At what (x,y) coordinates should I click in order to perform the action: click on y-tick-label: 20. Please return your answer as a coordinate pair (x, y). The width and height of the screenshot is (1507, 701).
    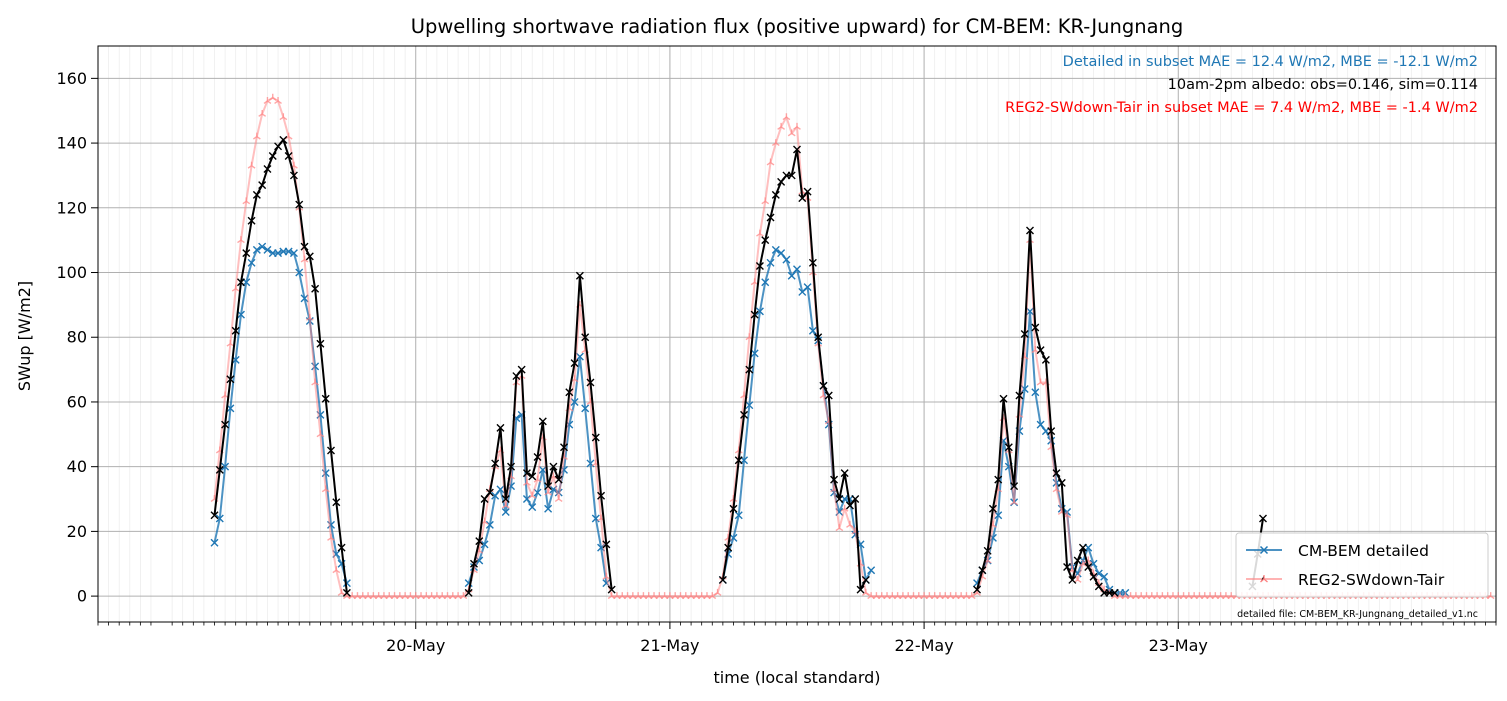
    Looking at the image, I should click on (77, 531).